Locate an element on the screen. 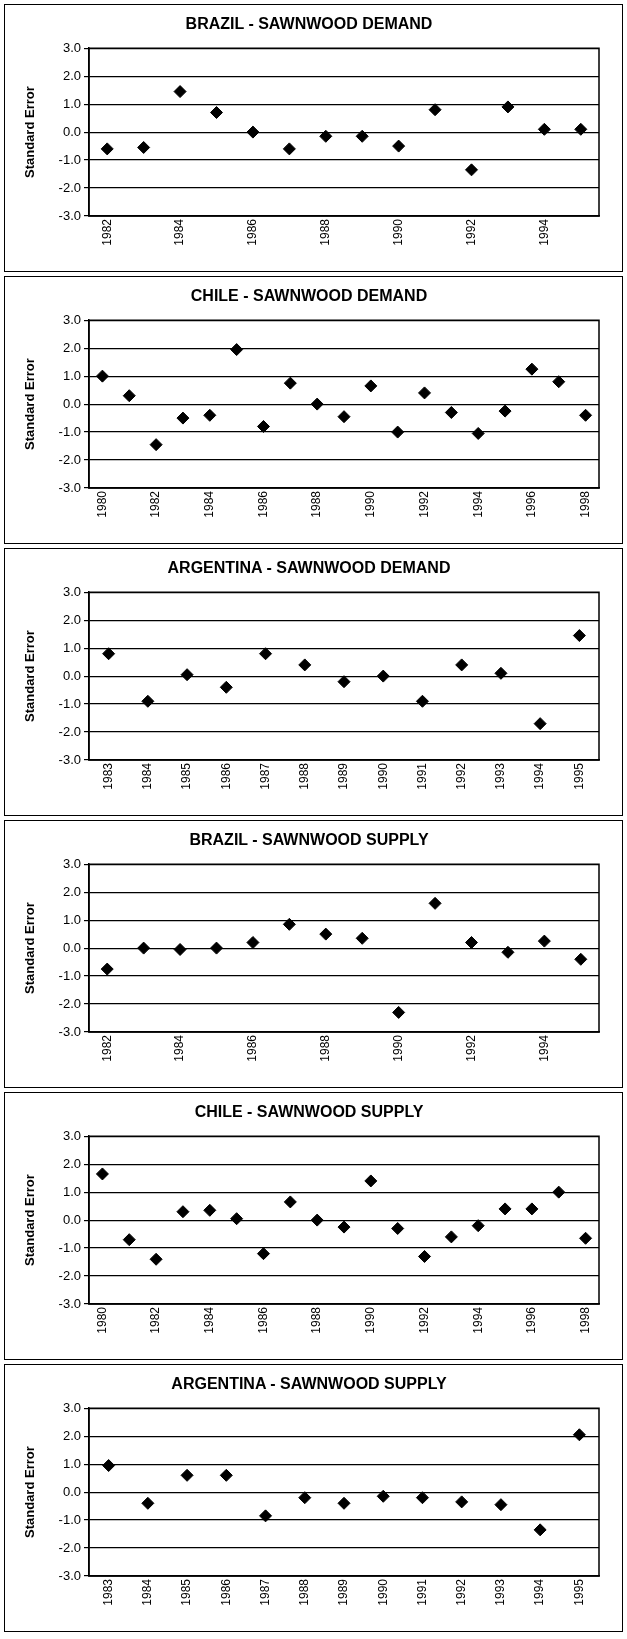 This screenshot has width=627, height=1639. x-tick-label: 1987 is located at coordinates (264, 1592).